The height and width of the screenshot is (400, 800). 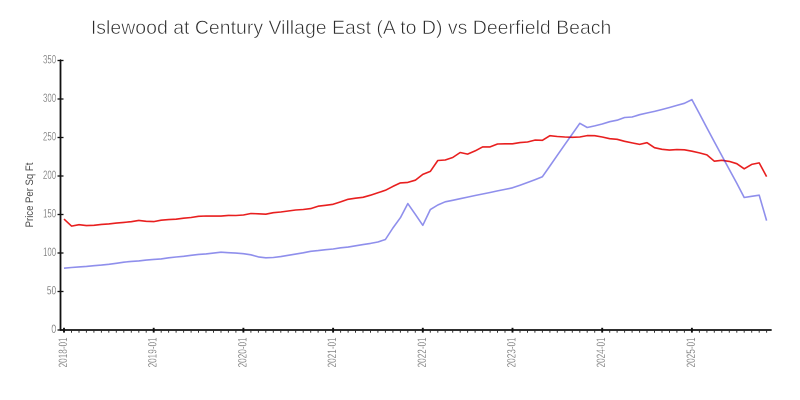 What do you see at coordinates (49, 59) in the screenshot?
I see `svg-text: 350` at bounding box center [49, 59].